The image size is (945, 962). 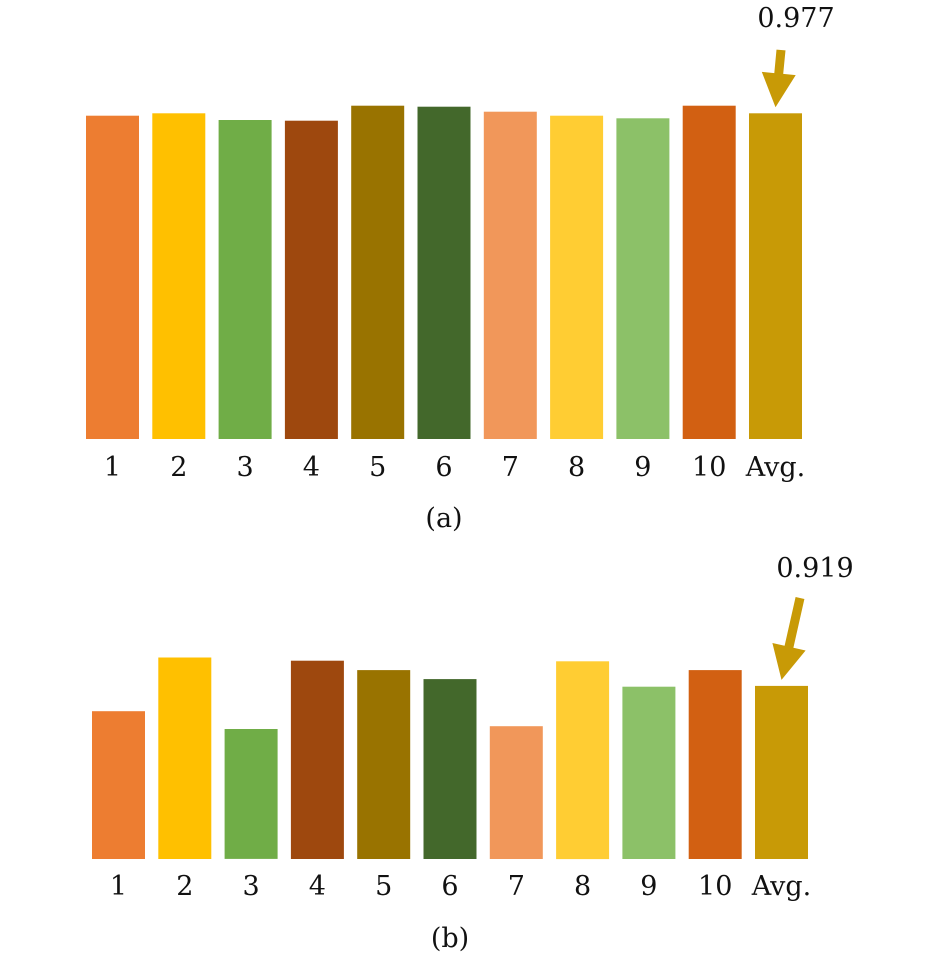 I want to click on panel-caption: (b), so click(x=450, y=938).